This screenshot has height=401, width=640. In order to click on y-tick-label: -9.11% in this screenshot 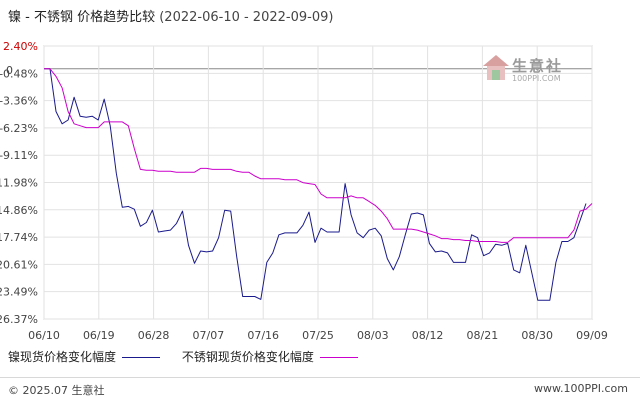, I will do `click(19, 155)`.